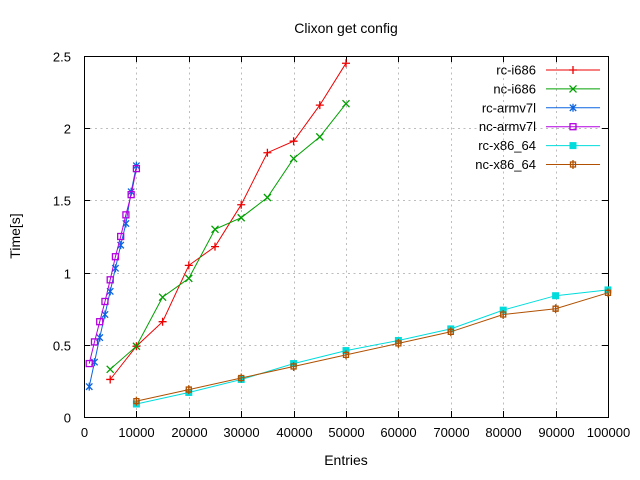 Image resolution: width=640 pixels, height=480 pixels. I want to click on y-tick-label: 0, so click(67, 418).